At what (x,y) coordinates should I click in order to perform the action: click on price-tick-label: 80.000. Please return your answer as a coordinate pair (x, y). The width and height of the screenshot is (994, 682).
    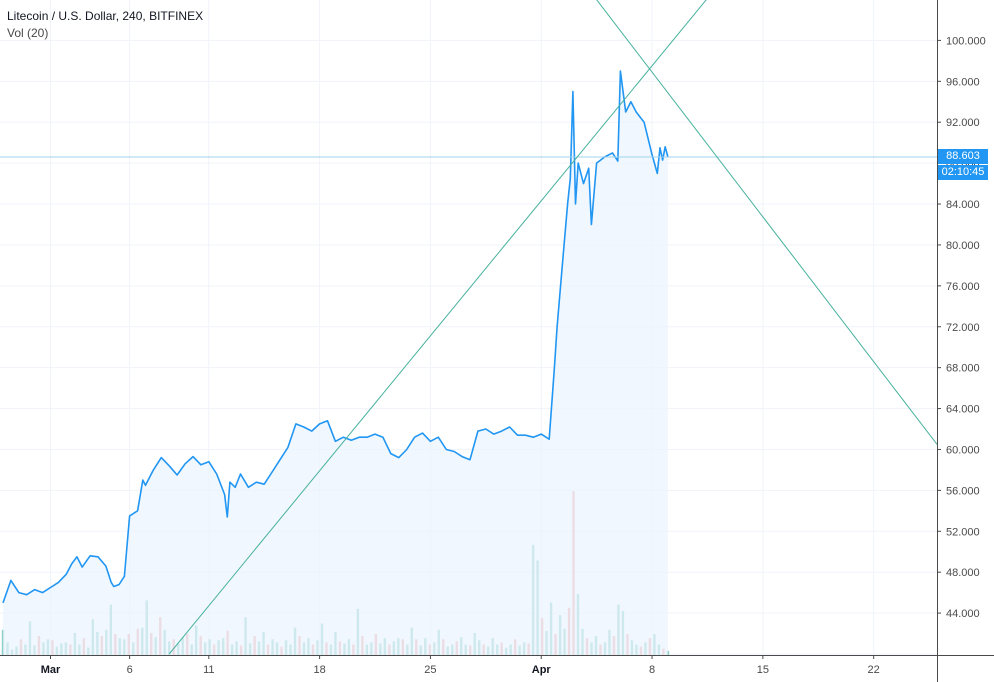
    Looking at the image, I should click on (963, 246).